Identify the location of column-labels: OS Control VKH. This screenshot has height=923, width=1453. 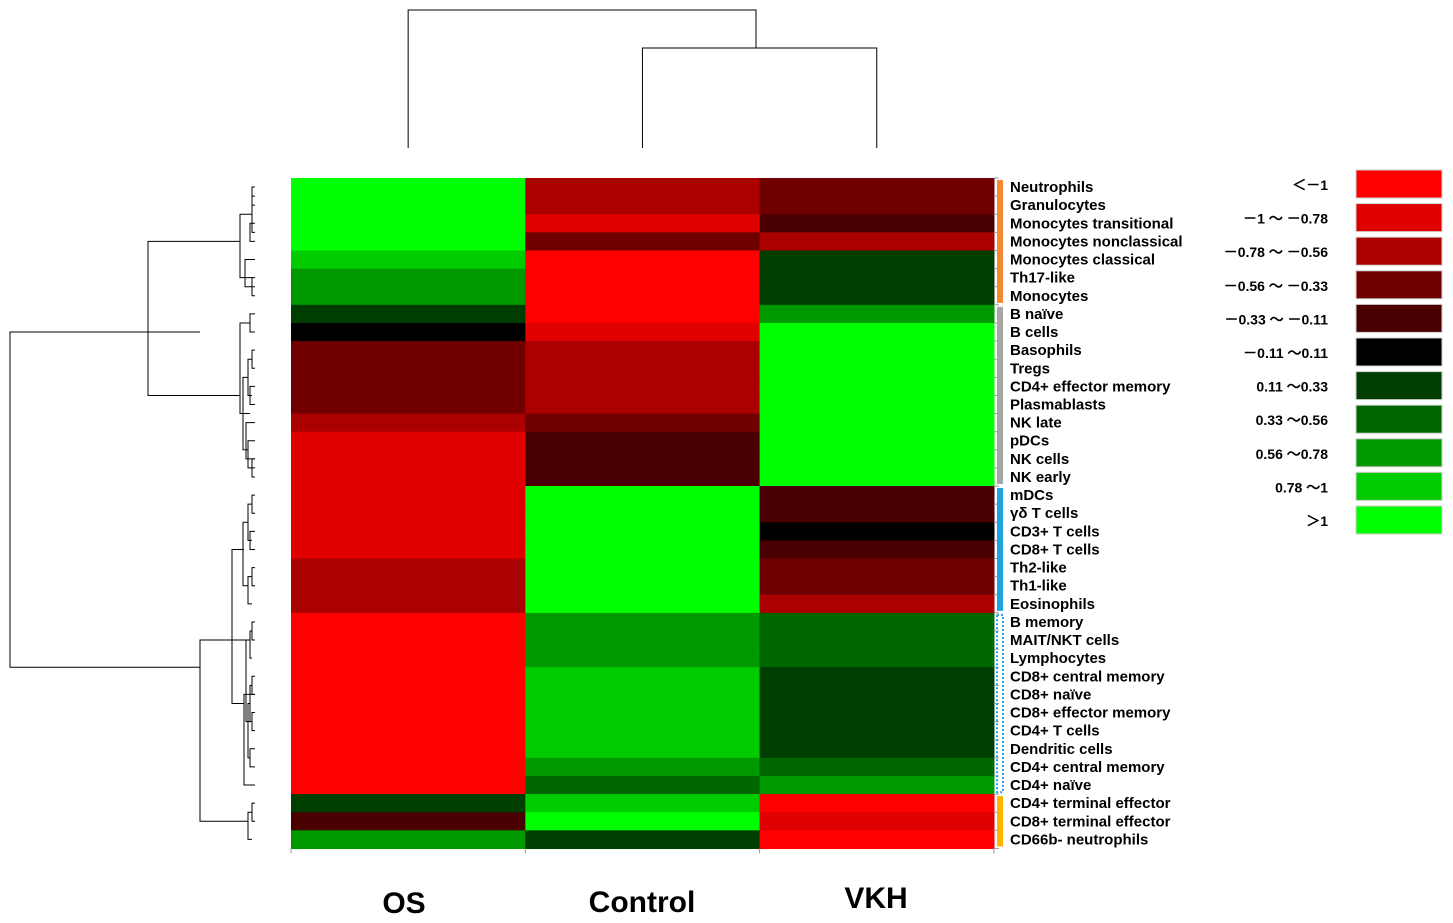
(644, 901).